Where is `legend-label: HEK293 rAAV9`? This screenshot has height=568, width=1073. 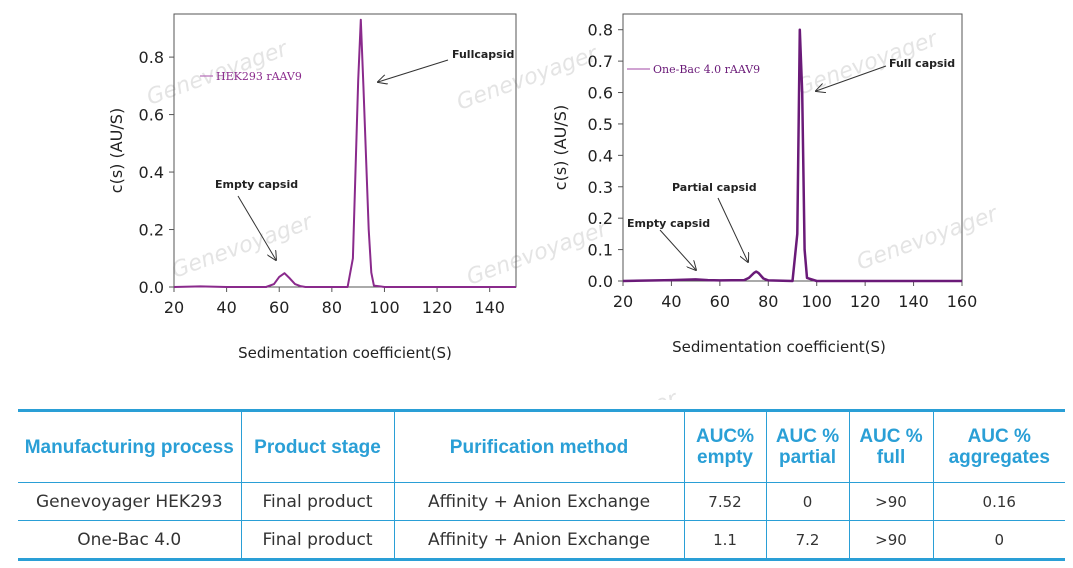 legend-label: HEK293 rAAV9 is located at coordinates (259, 76).